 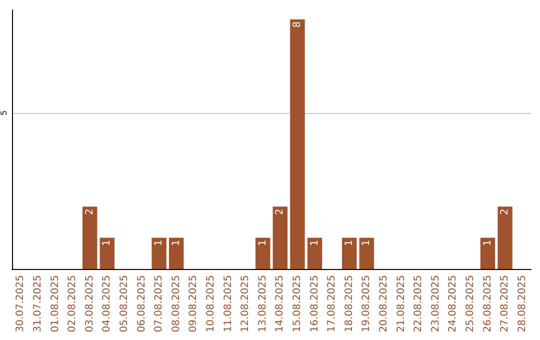 I want to click on x-tick-label: 13.08.2025, so click(x=262, y=303).